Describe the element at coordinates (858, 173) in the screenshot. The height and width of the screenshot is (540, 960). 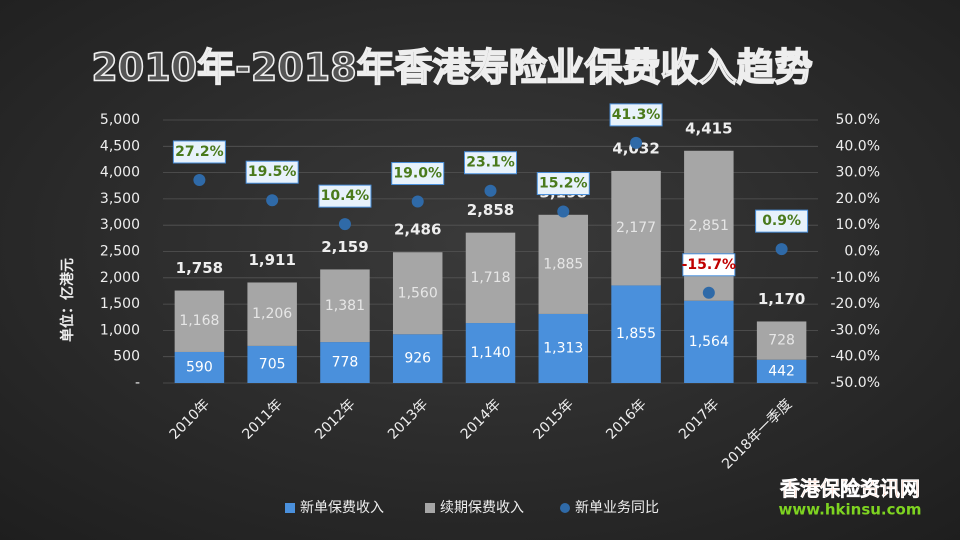
I see `y2-tick-label: 30.0%` at that location.